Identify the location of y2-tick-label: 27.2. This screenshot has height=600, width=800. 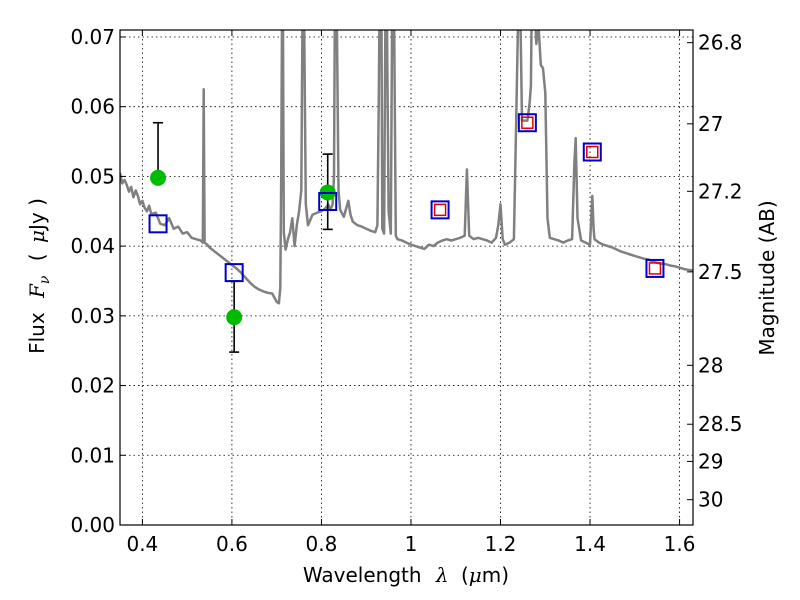
(720, 191).